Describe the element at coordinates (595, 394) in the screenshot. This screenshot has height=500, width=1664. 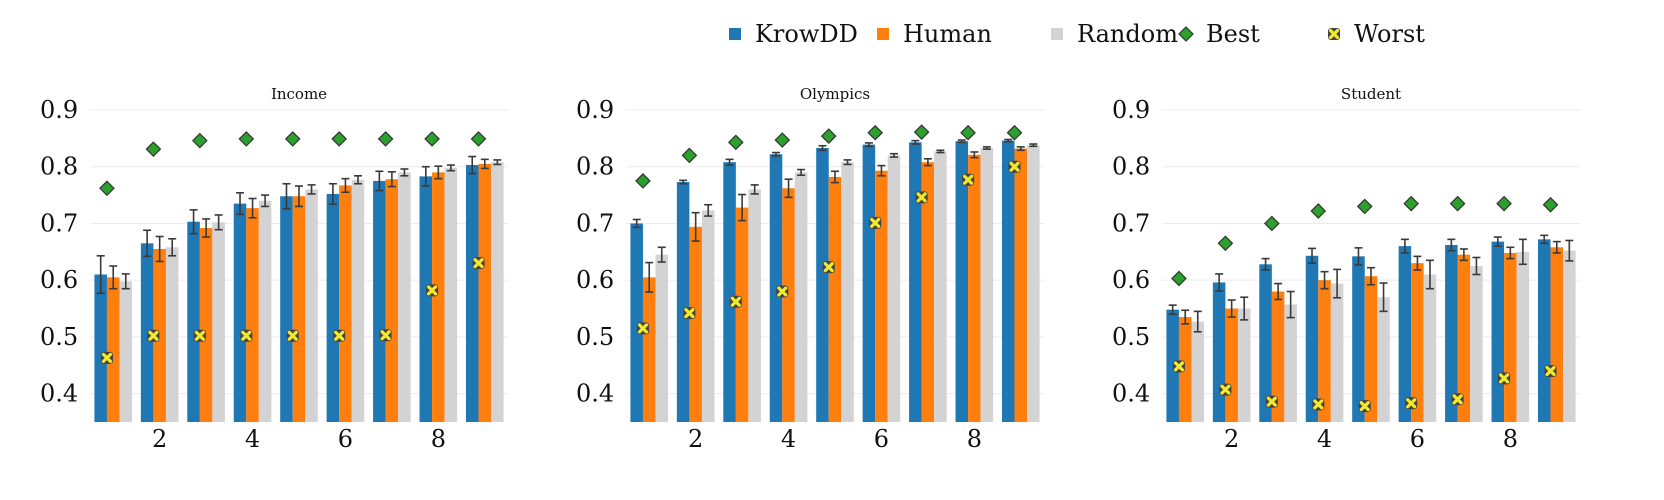
I see `y-tick-label: 0.4` at that location.